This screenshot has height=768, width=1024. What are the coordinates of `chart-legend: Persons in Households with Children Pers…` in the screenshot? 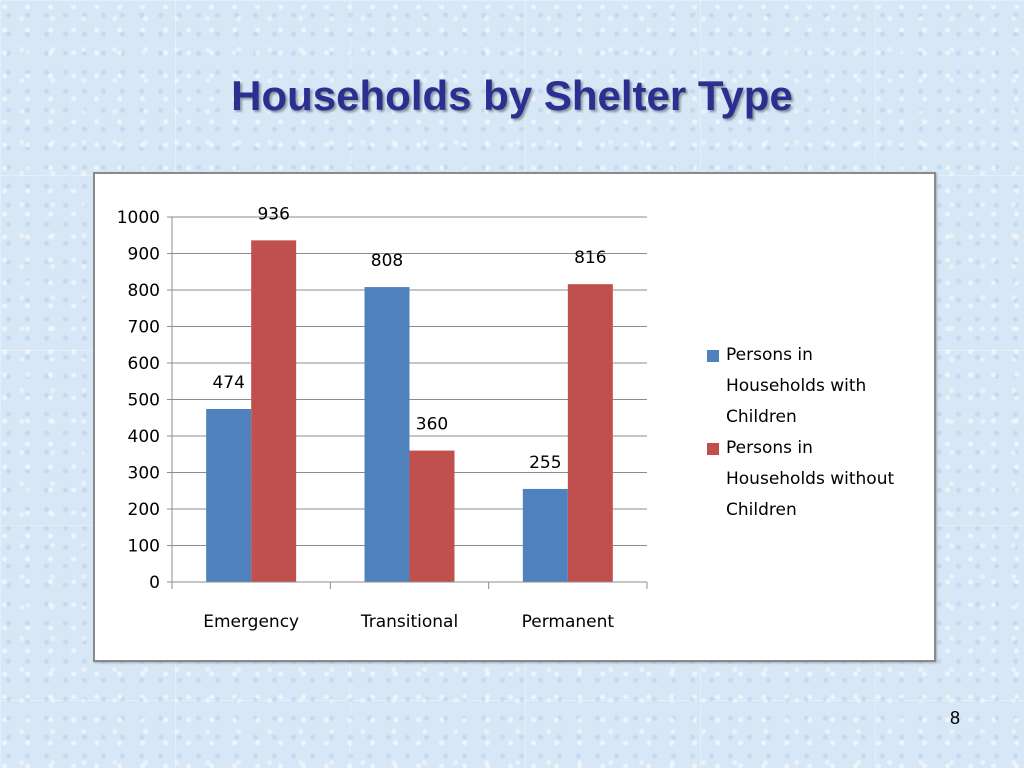 It's located at (812, 433).